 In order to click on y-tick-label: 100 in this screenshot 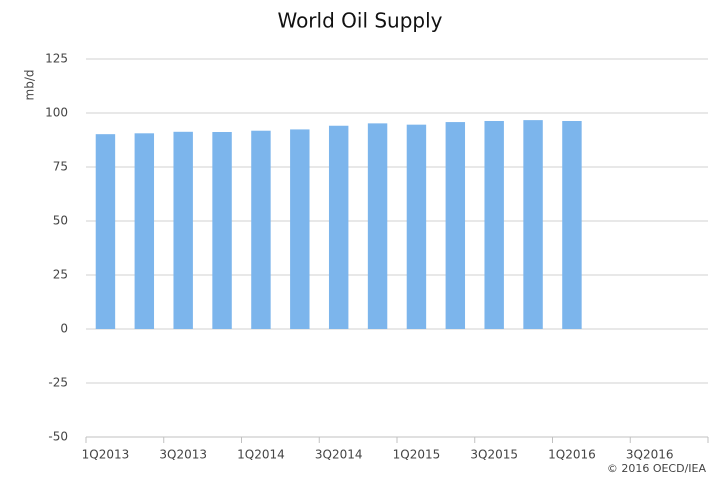, I will do `click(56, 113)`.